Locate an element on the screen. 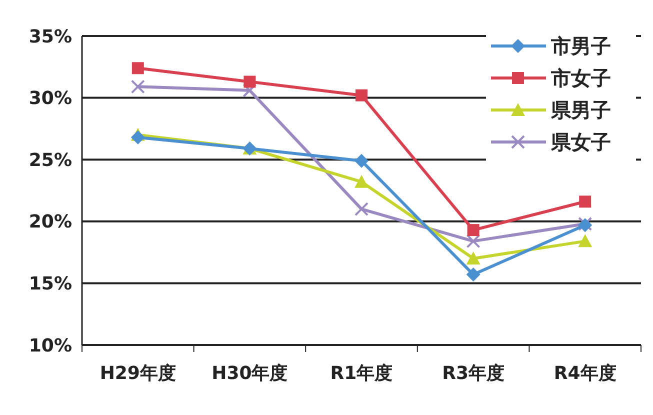 The width and height of the screenshot is (653, 415). y-tick-label: 10% is located at coordinates (50, 345).